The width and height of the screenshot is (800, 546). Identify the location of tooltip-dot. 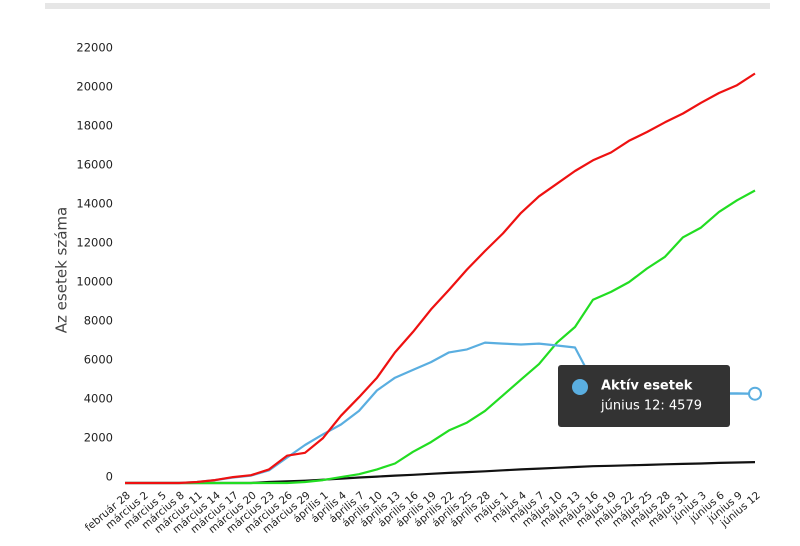
(580, 387).